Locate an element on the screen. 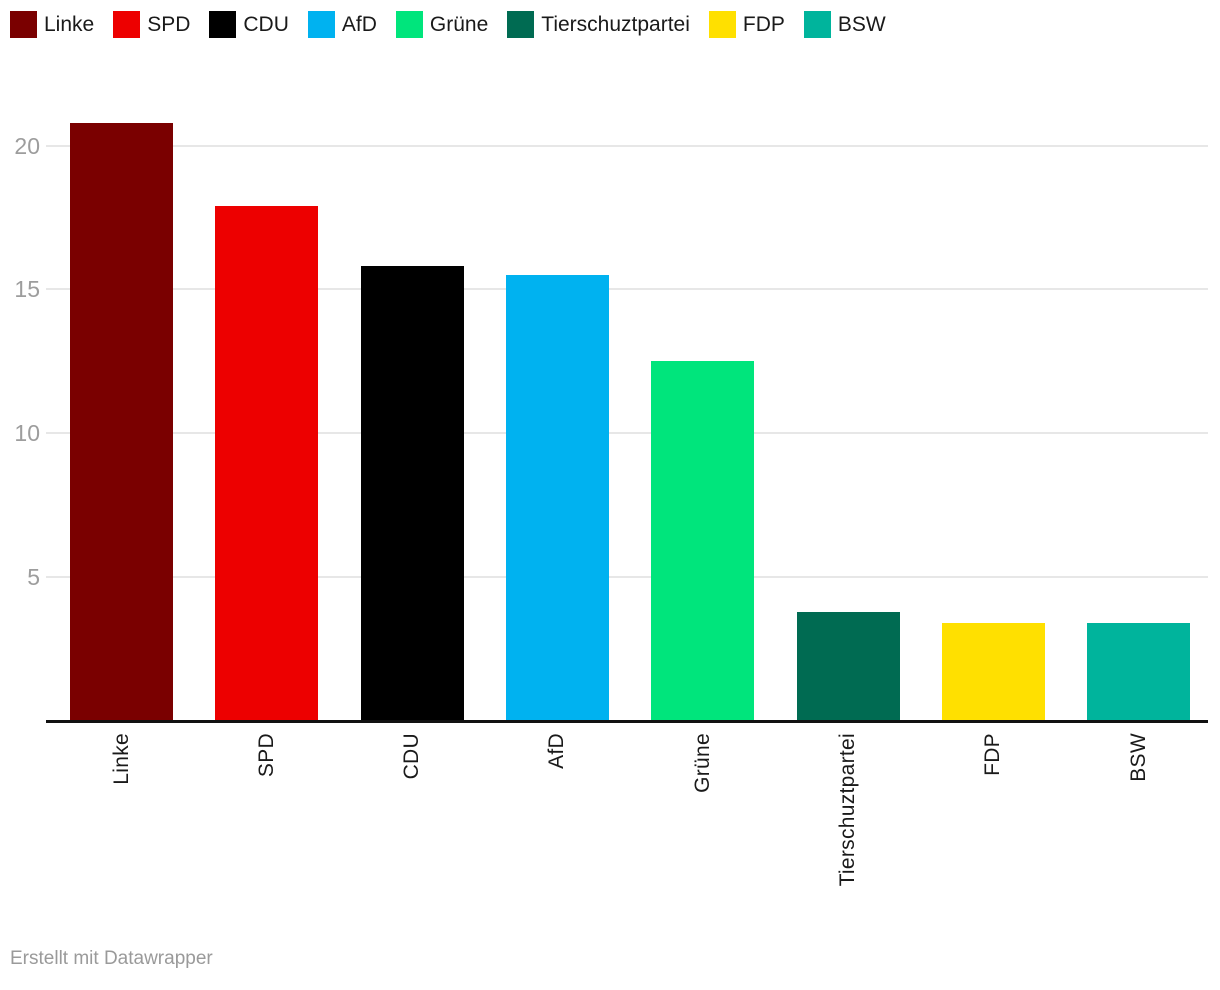  legend-label-gruene: Grüne is located at coordinates (459, 24).